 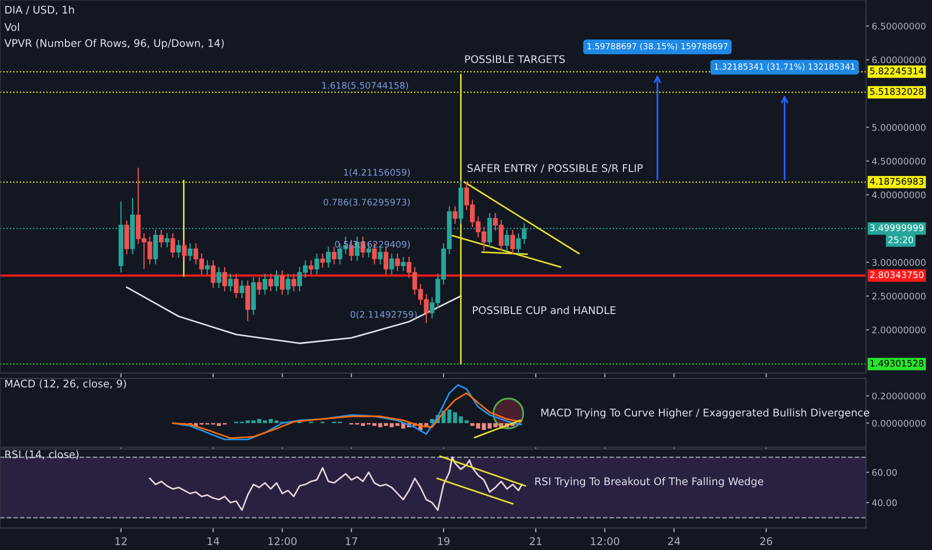 What do you see at coordinates (352, 541) in the screenshot?
I see `x-tick-label: 17` at bounding box center [352, 541].